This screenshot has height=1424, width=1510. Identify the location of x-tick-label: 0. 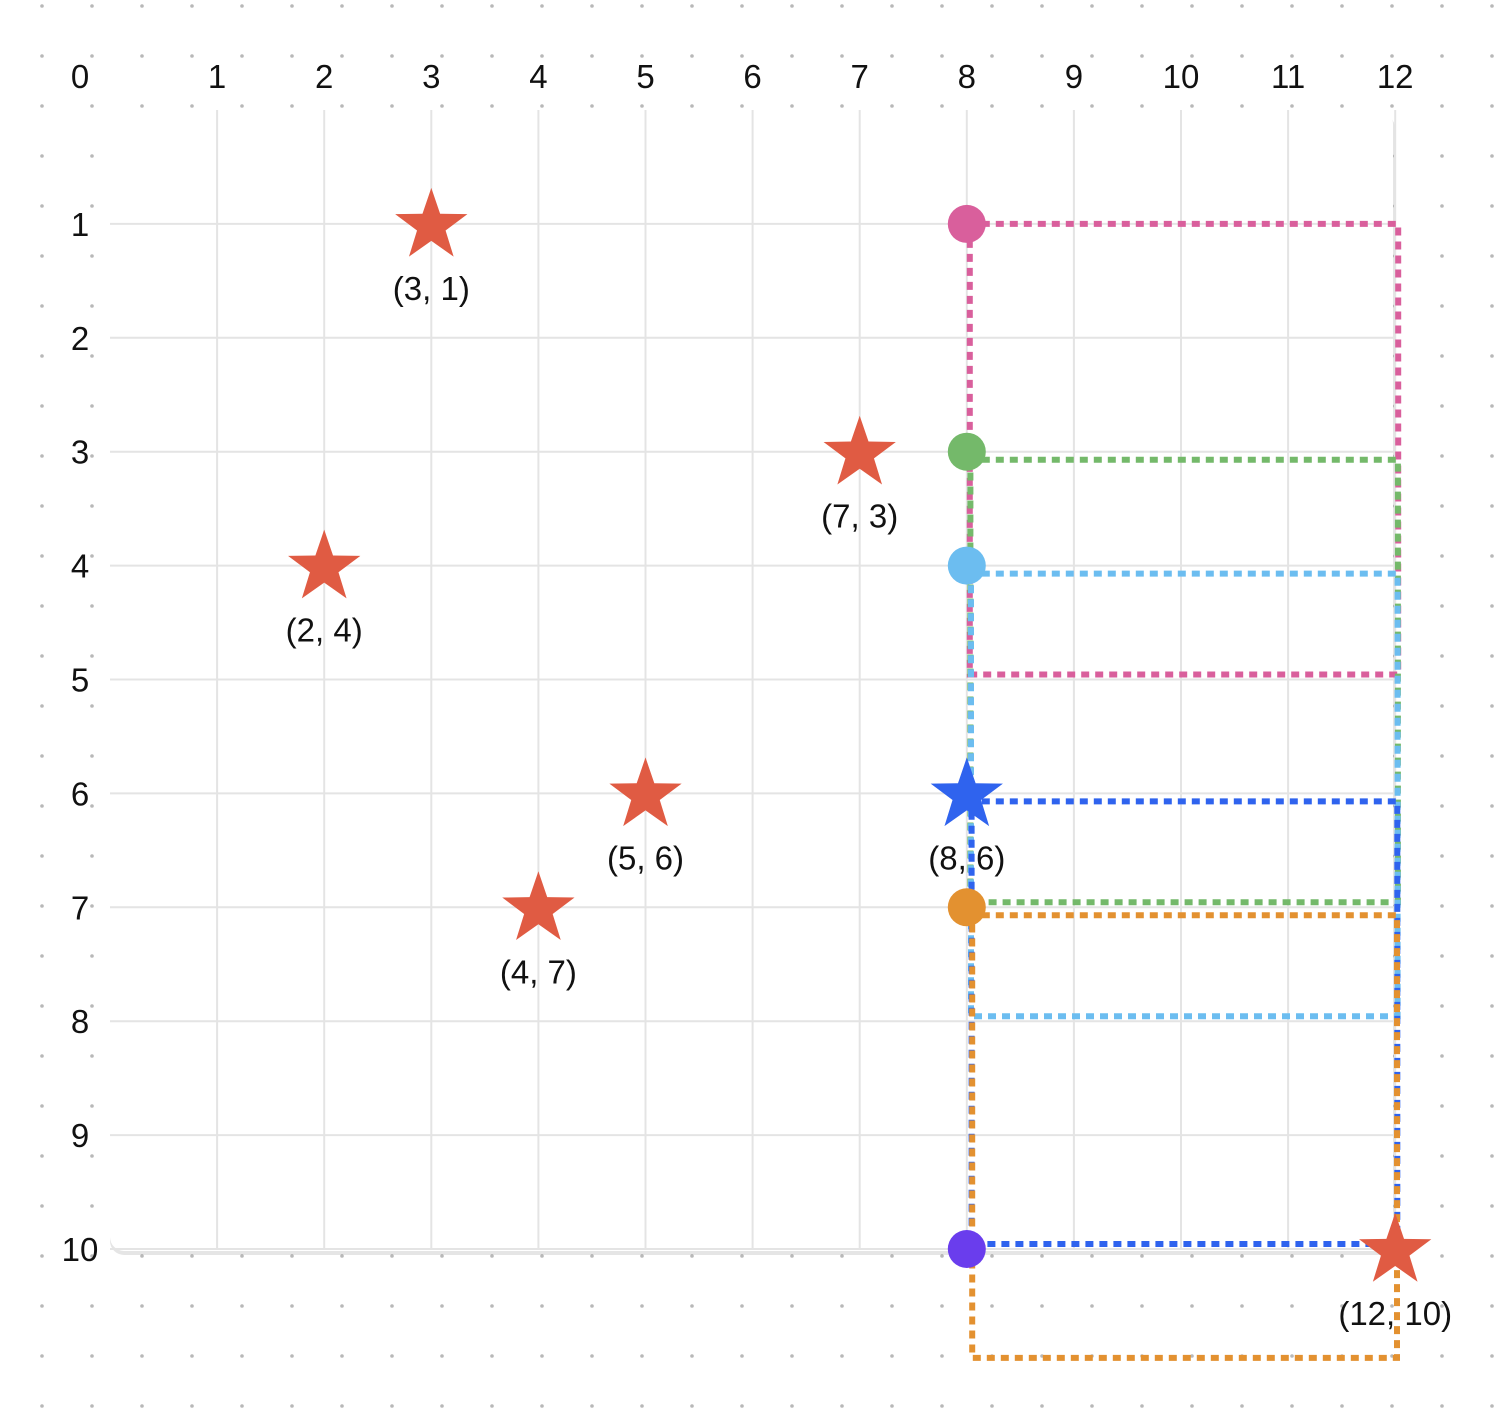
(80, 76).